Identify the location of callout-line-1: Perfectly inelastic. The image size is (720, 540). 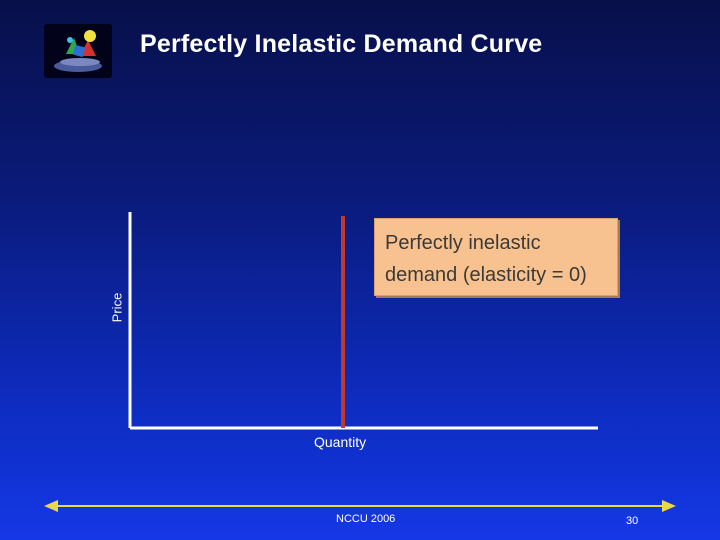
(463, 243).